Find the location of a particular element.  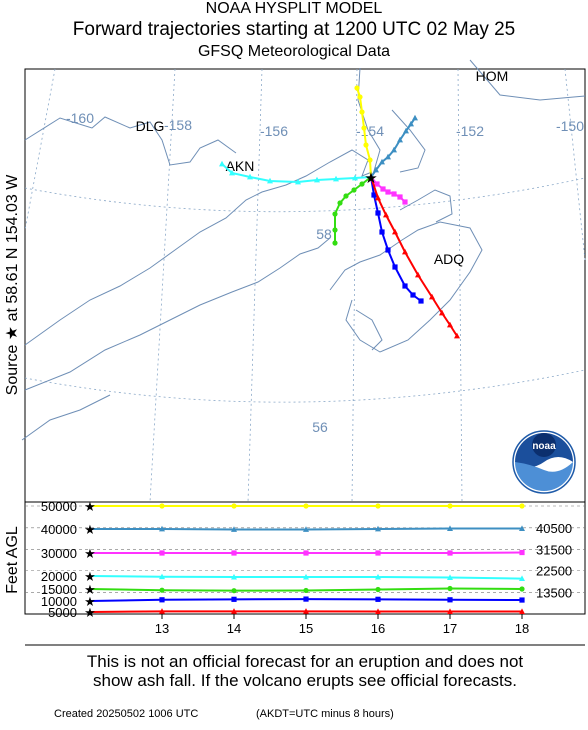

y-tick-label: 10000 is located at coordinates (59, 601).